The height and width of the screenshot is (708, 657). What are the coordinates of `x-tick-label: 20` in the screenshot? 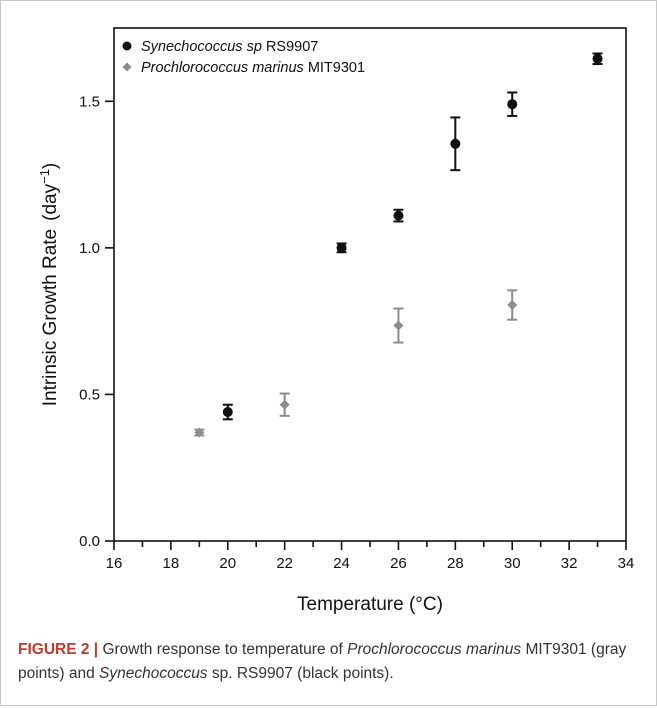 It's located at (227, 563).